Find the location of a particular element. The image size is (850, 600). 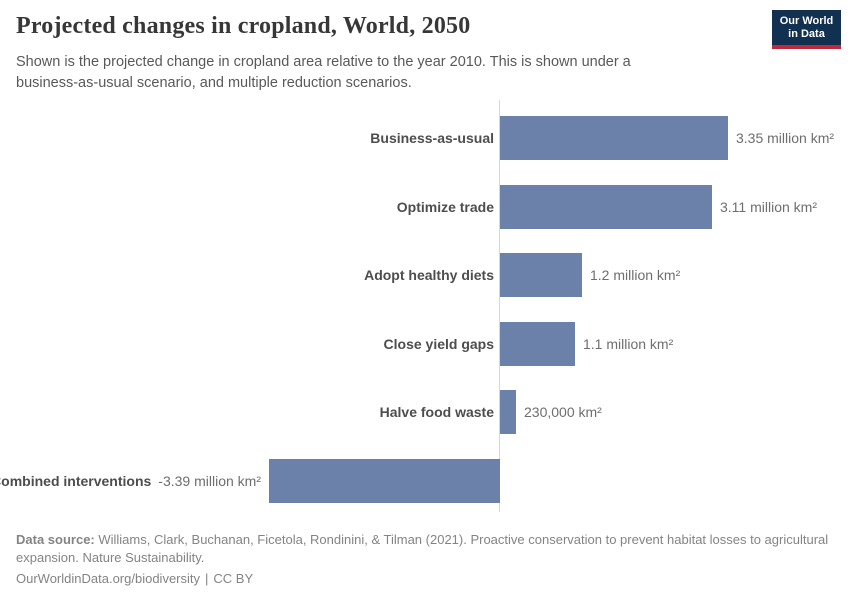

data-source-label: Data source: is located at coordinates (55, 539).